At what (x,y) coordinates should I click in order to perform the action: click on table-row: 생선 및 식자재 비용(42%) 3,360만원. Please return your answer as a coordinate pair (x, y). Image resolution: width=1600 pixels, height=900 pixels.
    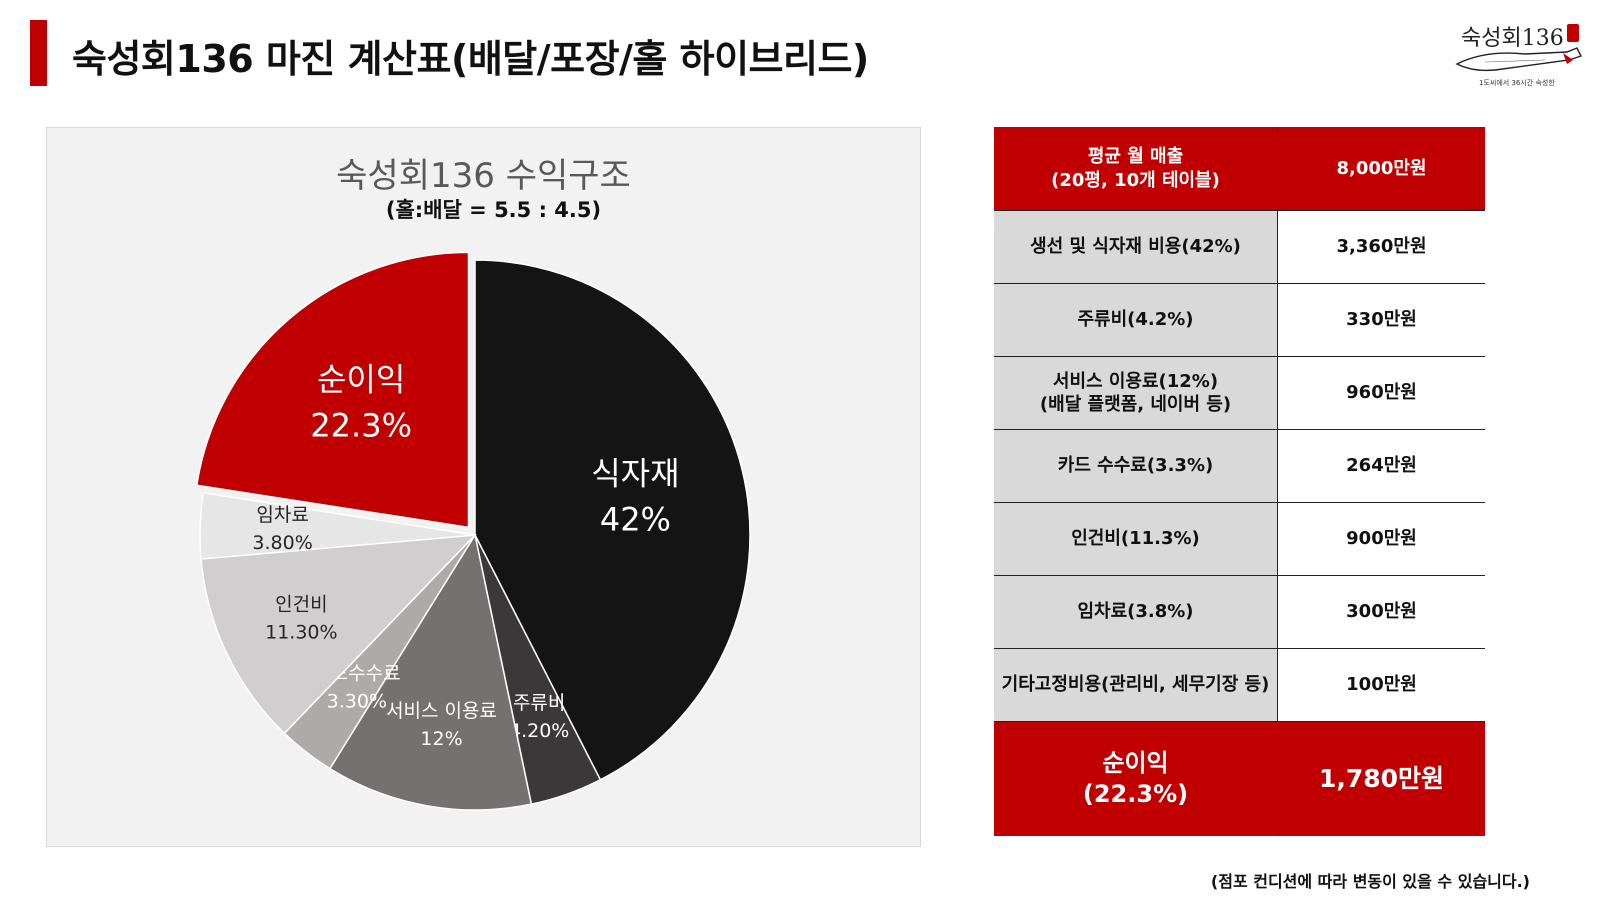
    Looking at the image, I should click on (1239, 247).